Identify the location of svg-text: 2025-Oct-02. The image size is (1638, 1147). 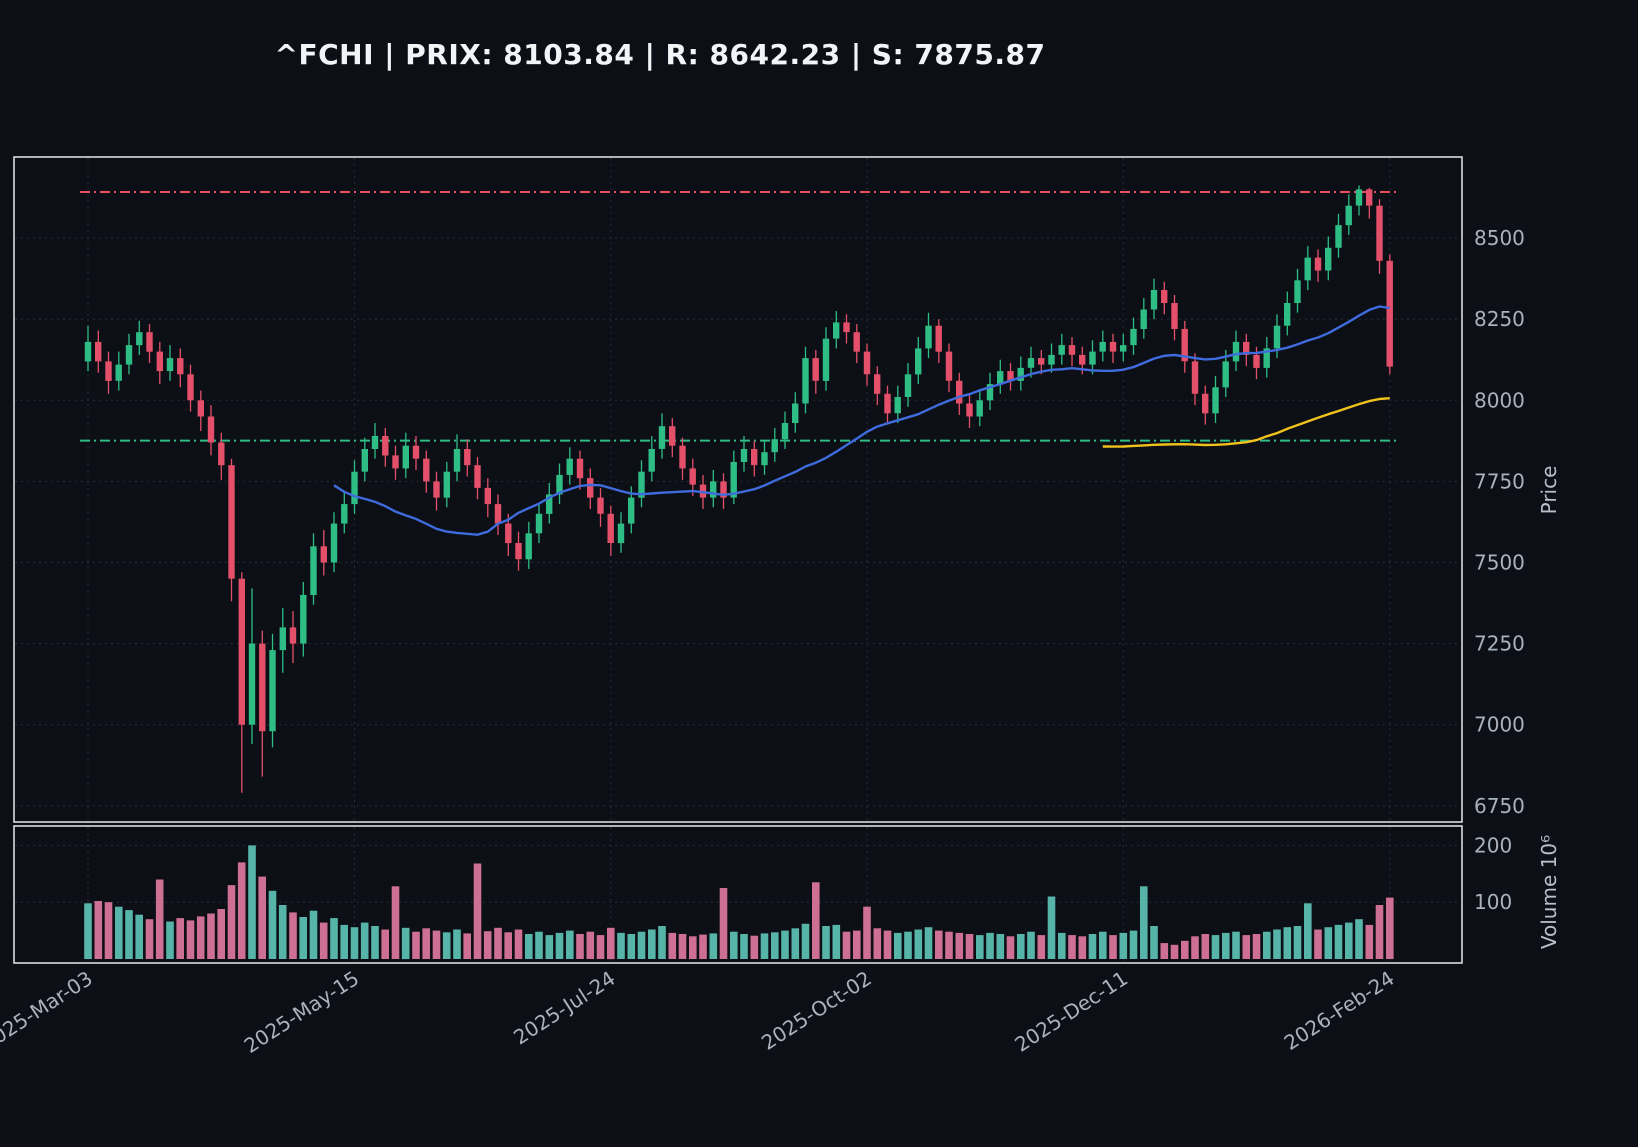
(816, 1010).